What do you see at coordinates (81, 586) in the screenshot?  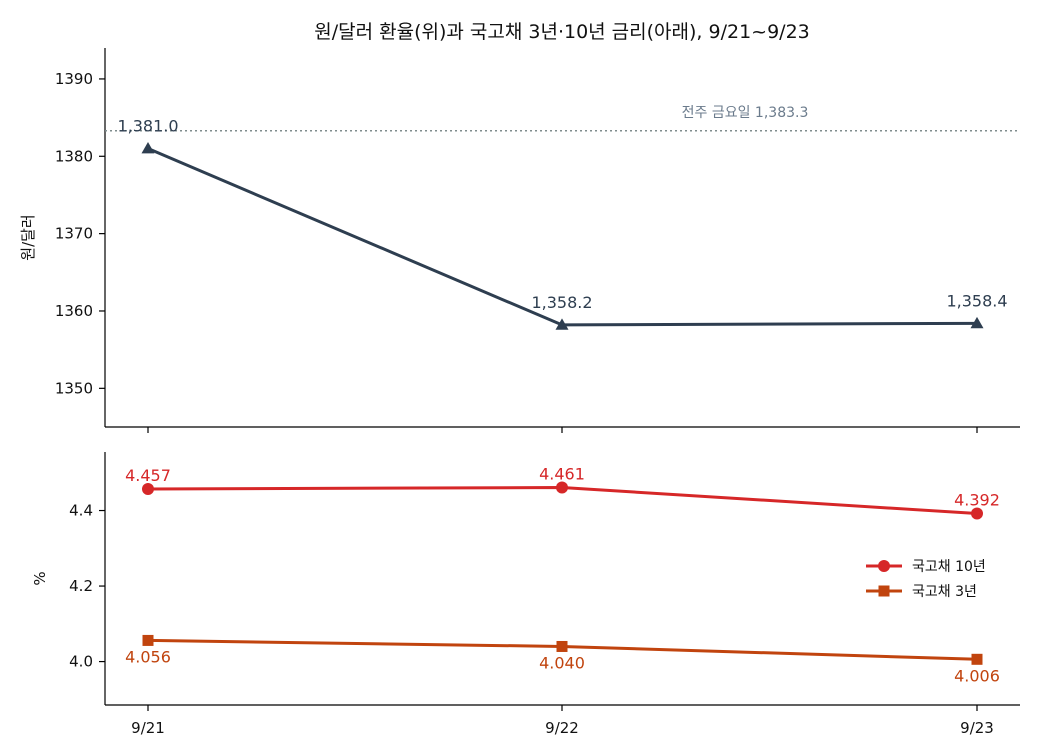 I see `rates-y-tick-label: 4.2` at bounding box center [81, 586].